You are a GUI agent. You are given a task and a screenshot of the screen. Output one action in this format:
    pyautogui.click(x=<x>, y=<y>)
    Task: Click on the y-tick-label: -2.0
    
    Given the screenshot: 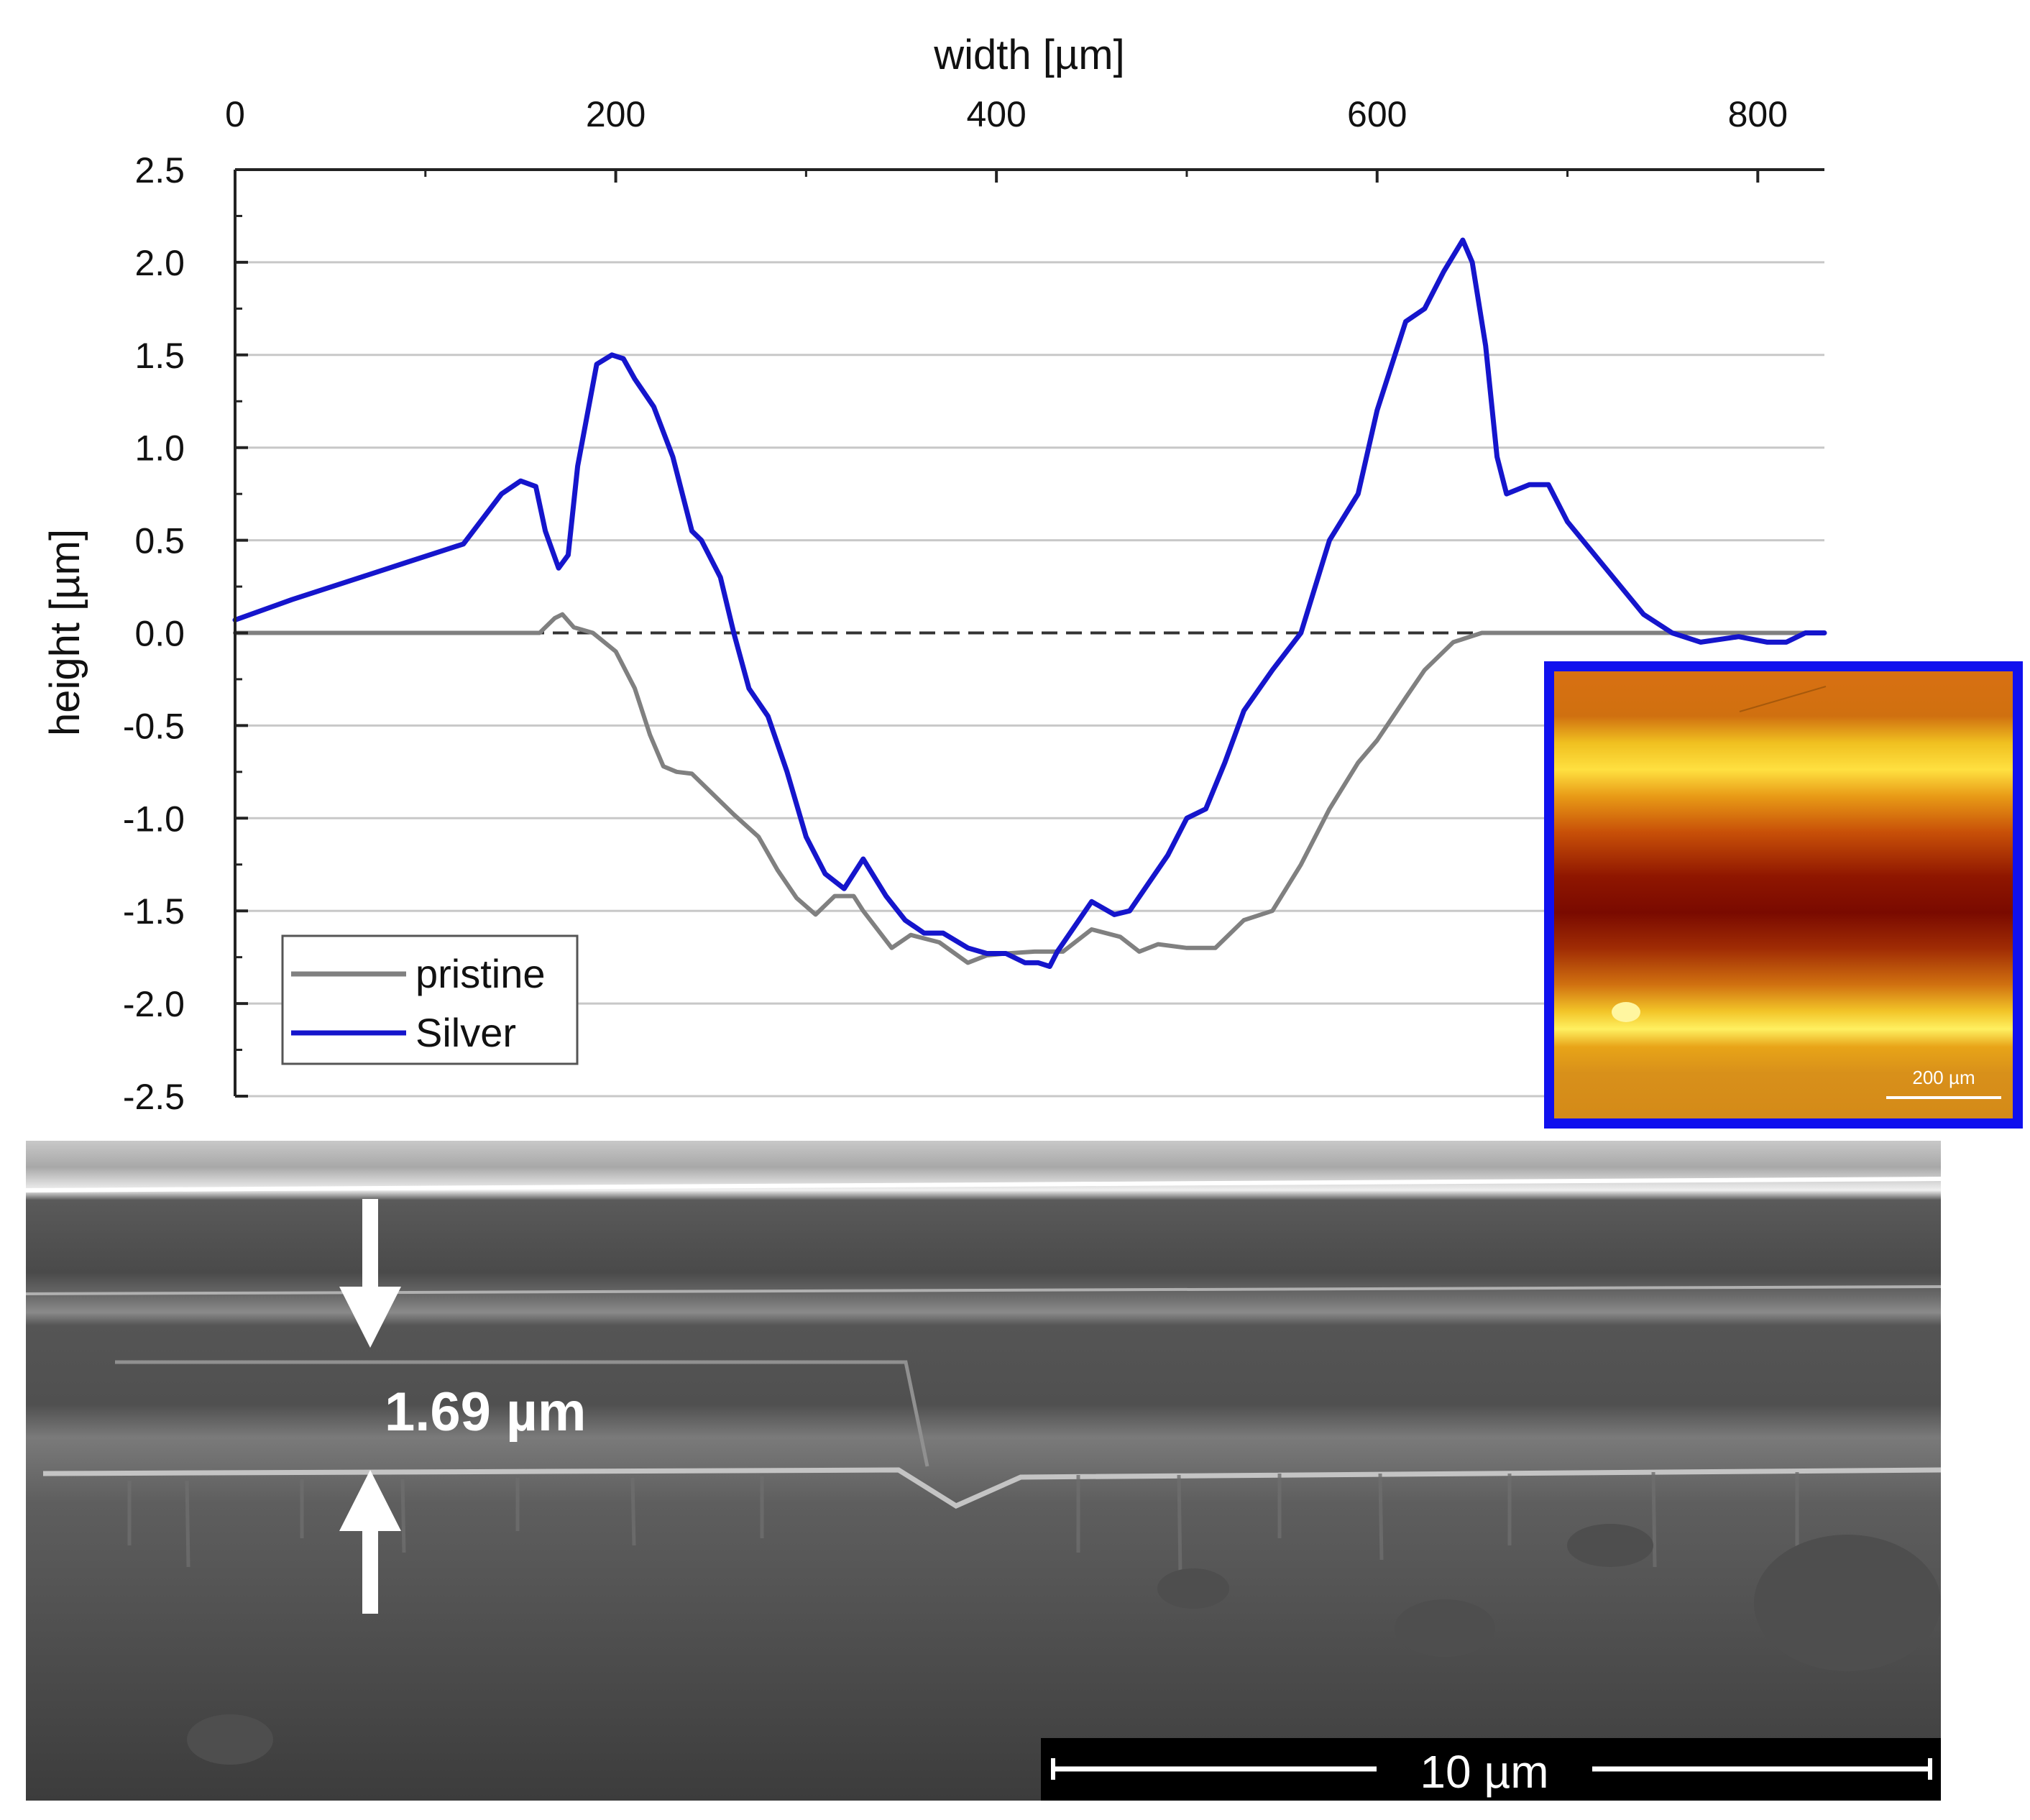 What is the action you would take?
    pyautogui.click(x=154, y=1004)
    